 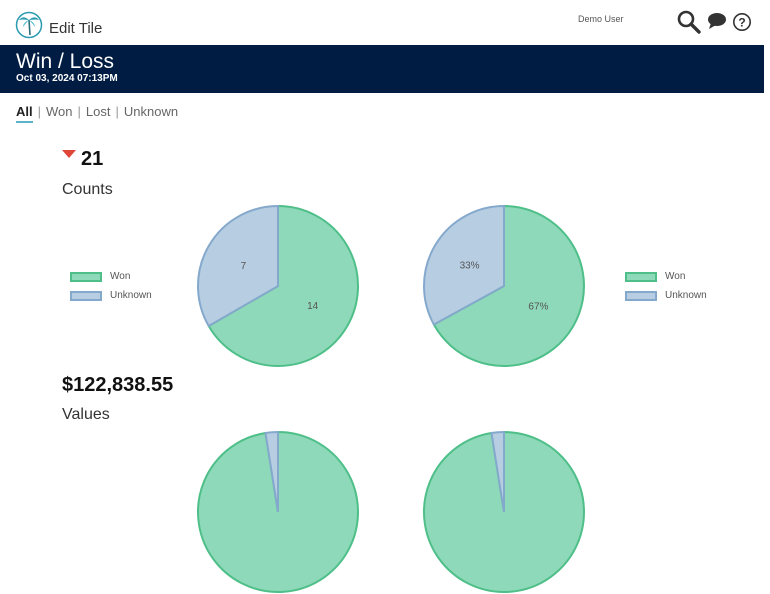 I want to click on legend-left: Won Unknown, so click(x=111, y=286).